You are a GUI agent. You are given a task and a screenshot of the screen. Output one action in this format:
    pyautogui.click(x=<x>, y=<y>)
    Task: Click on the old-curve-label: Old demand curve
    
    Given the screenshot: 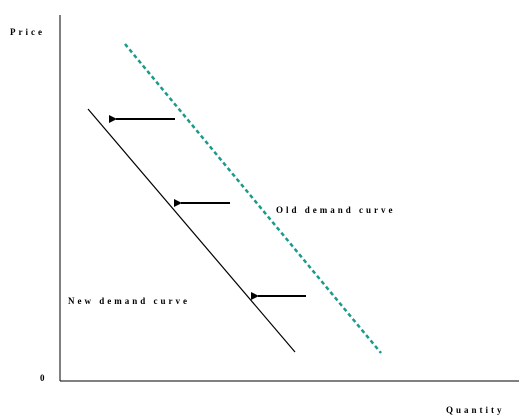 What is the action you would take?
    pyautogui.click(x=336, y=210)
    